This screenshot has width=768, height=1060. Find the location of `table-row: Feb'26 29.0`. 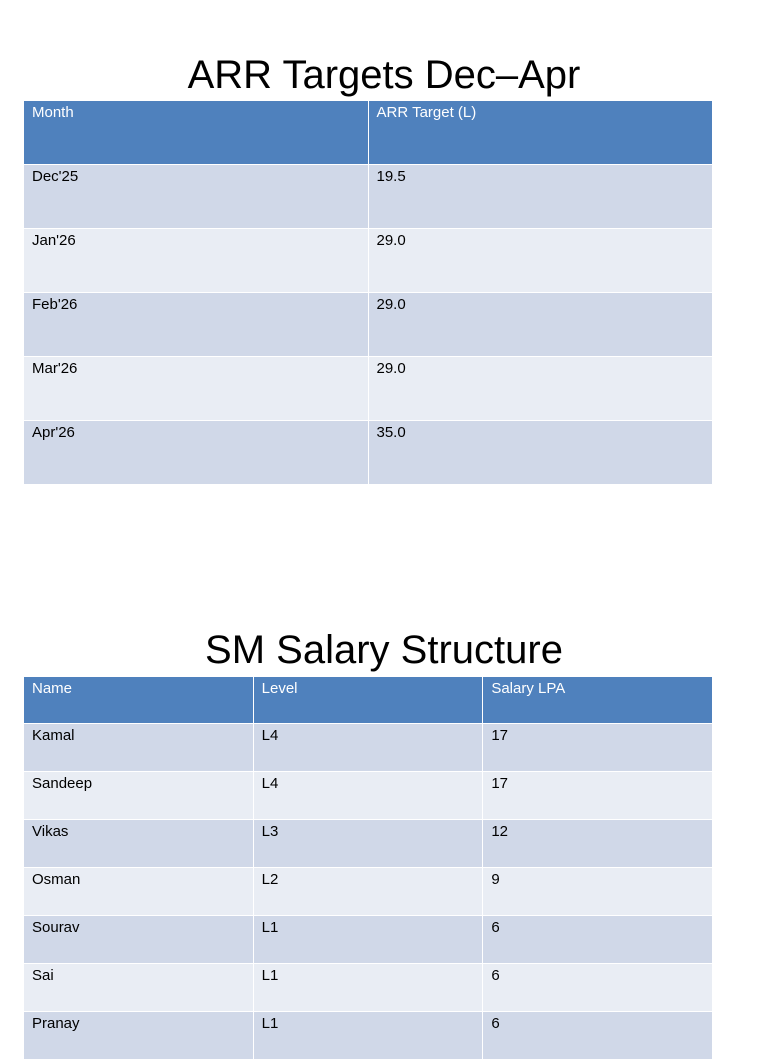

table-row: Feb'26 29.0 is located at coordinates (368, 324).